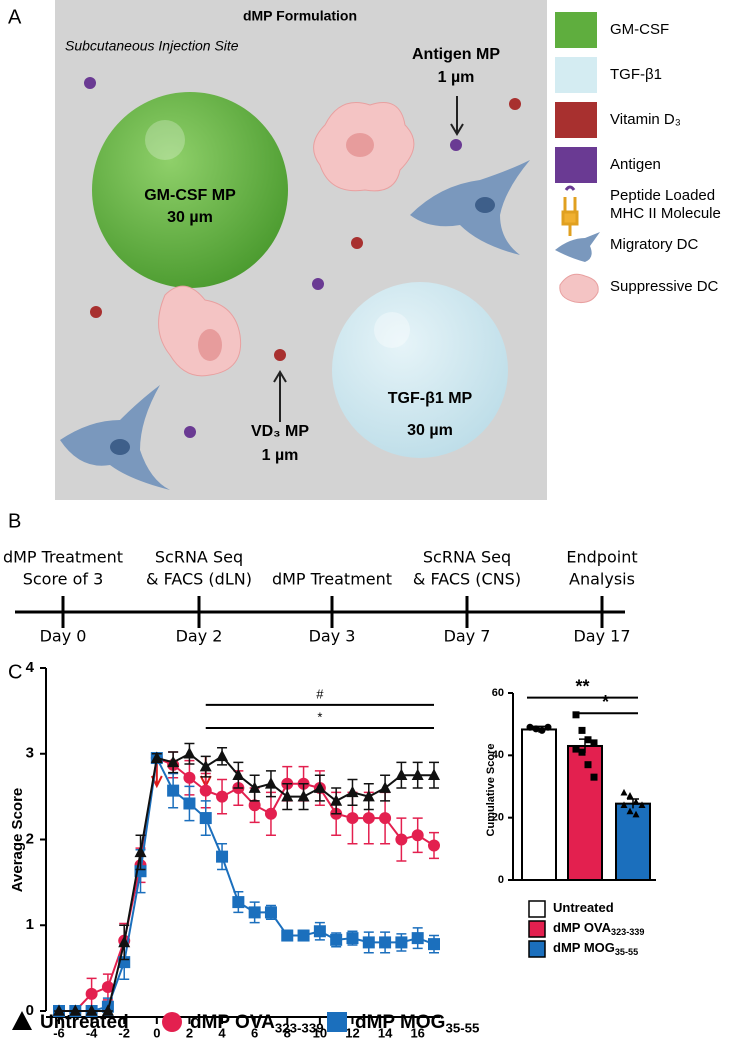 The image size is (735, 1047). Describe the element at coordinates (30, 924) in the screenshot. I see `y-tick-label: 1` at that location.